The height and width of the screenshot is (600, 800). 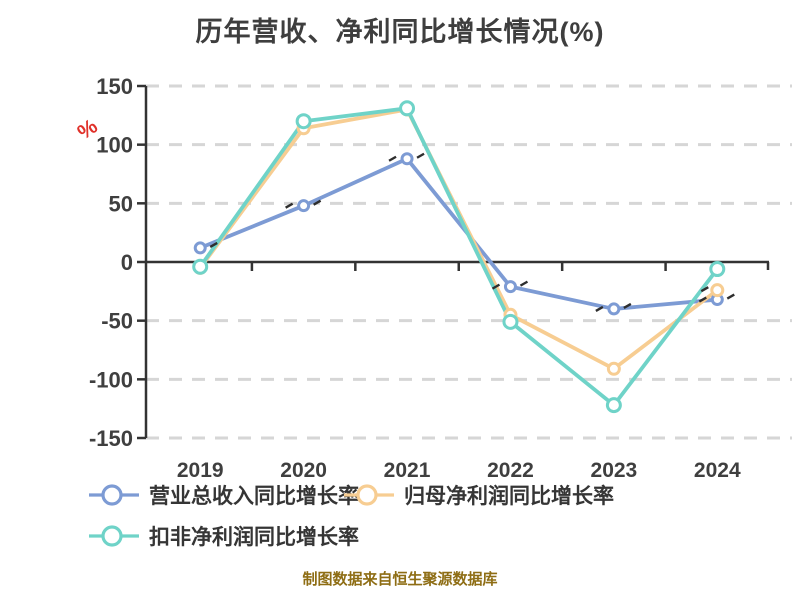 What do you see at coordinates (200, 470) in the screenshot?
I see `svg-text: 2019` at bounding box center [200, 470].